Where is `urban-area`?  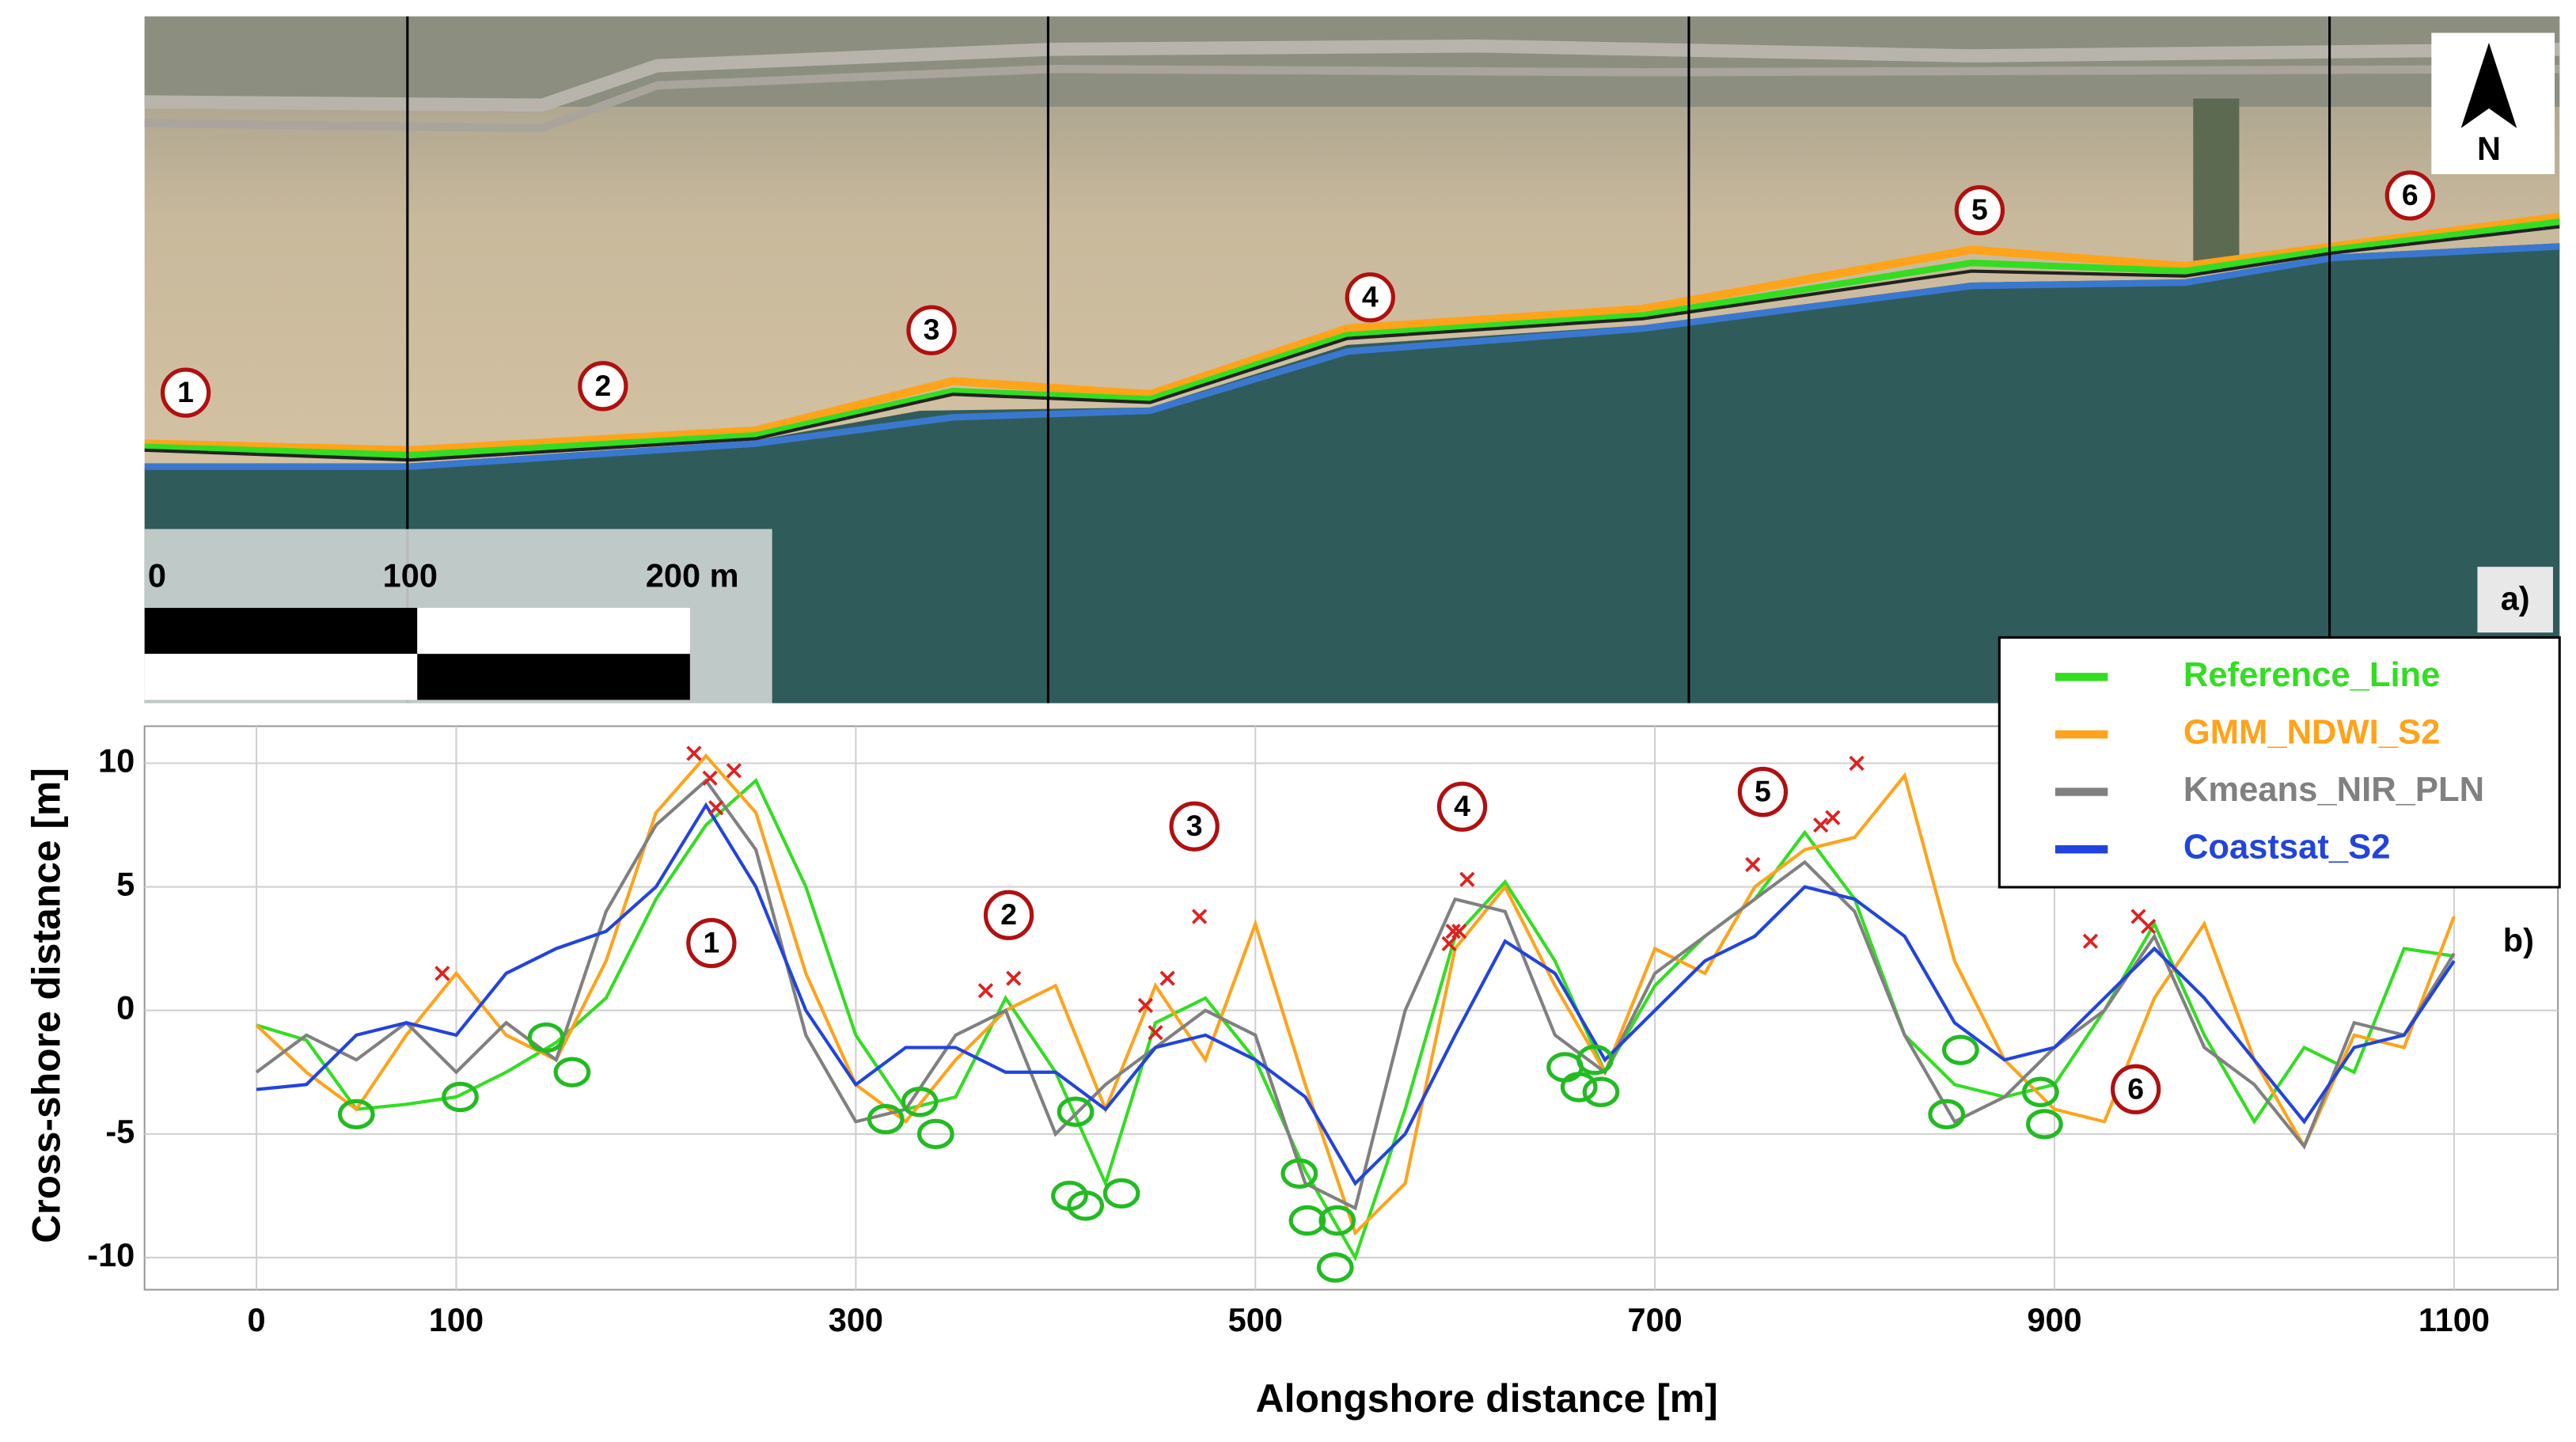 urban-area is located at coordinates (1352, 61).